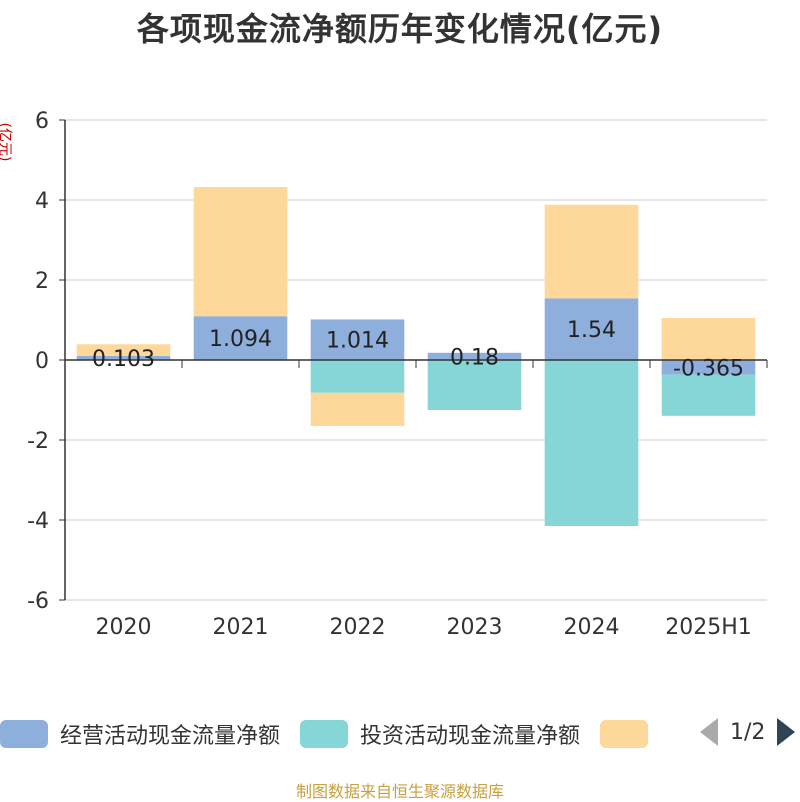 The image size is (800, 802). I want to click on y-tick-label: 6, so click(42, 121).